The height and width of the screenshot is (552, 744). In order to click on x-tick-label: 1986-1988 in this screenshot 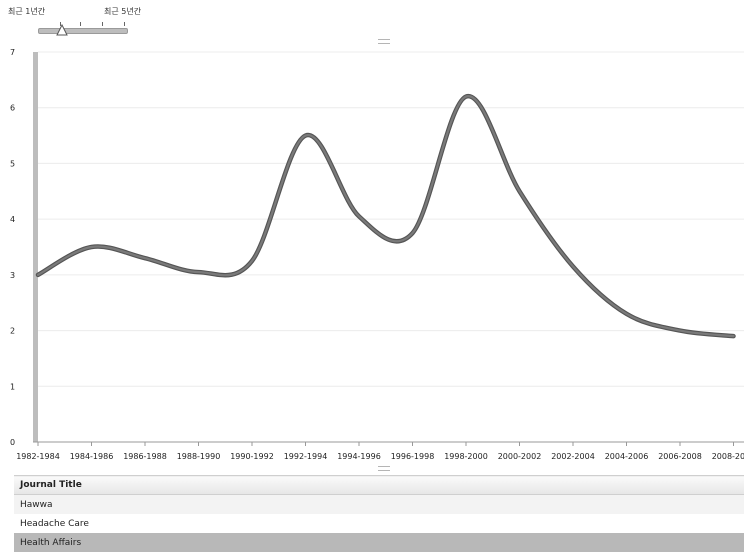, I will do `click(145, 456)`.